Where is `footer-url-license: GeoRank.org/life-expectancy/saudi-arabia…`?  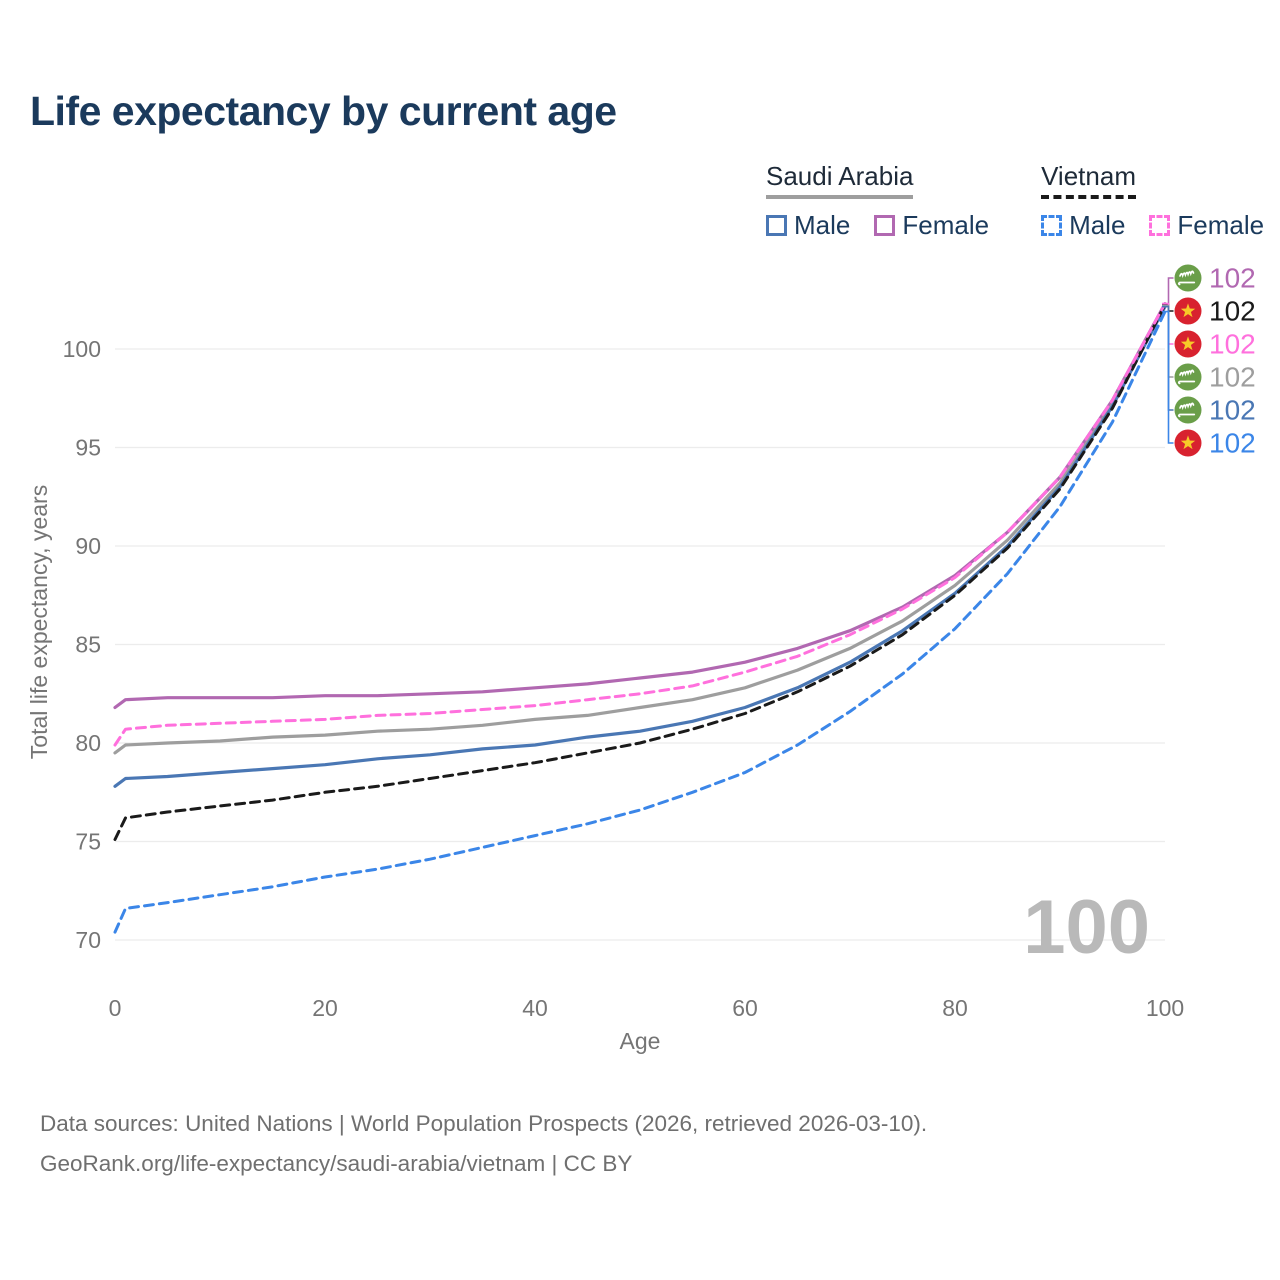 footer-url-license: GeoRank.org/life-expectancy/saudi-arabia… is located at coordinates (336, 1163).